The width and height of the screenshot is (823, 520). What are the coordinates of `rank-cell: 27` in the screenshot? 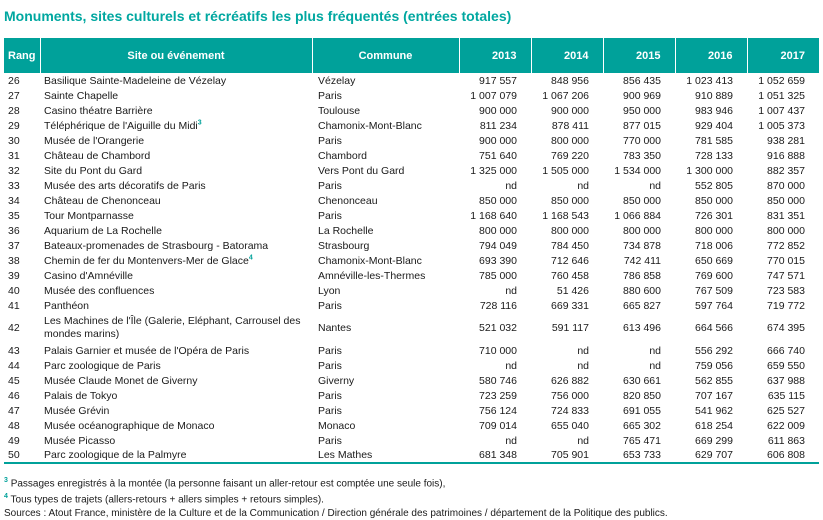 It's located at (14, 95).